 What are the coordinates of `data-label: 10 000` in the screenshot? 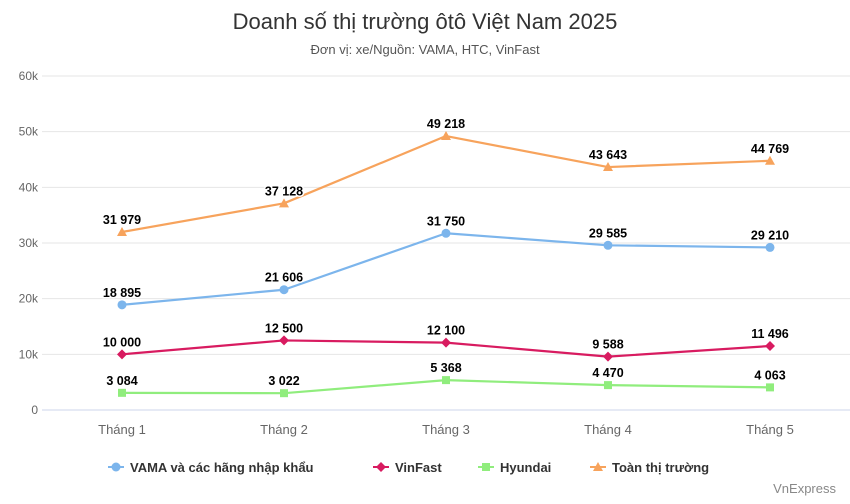 It's located at (122, 342).